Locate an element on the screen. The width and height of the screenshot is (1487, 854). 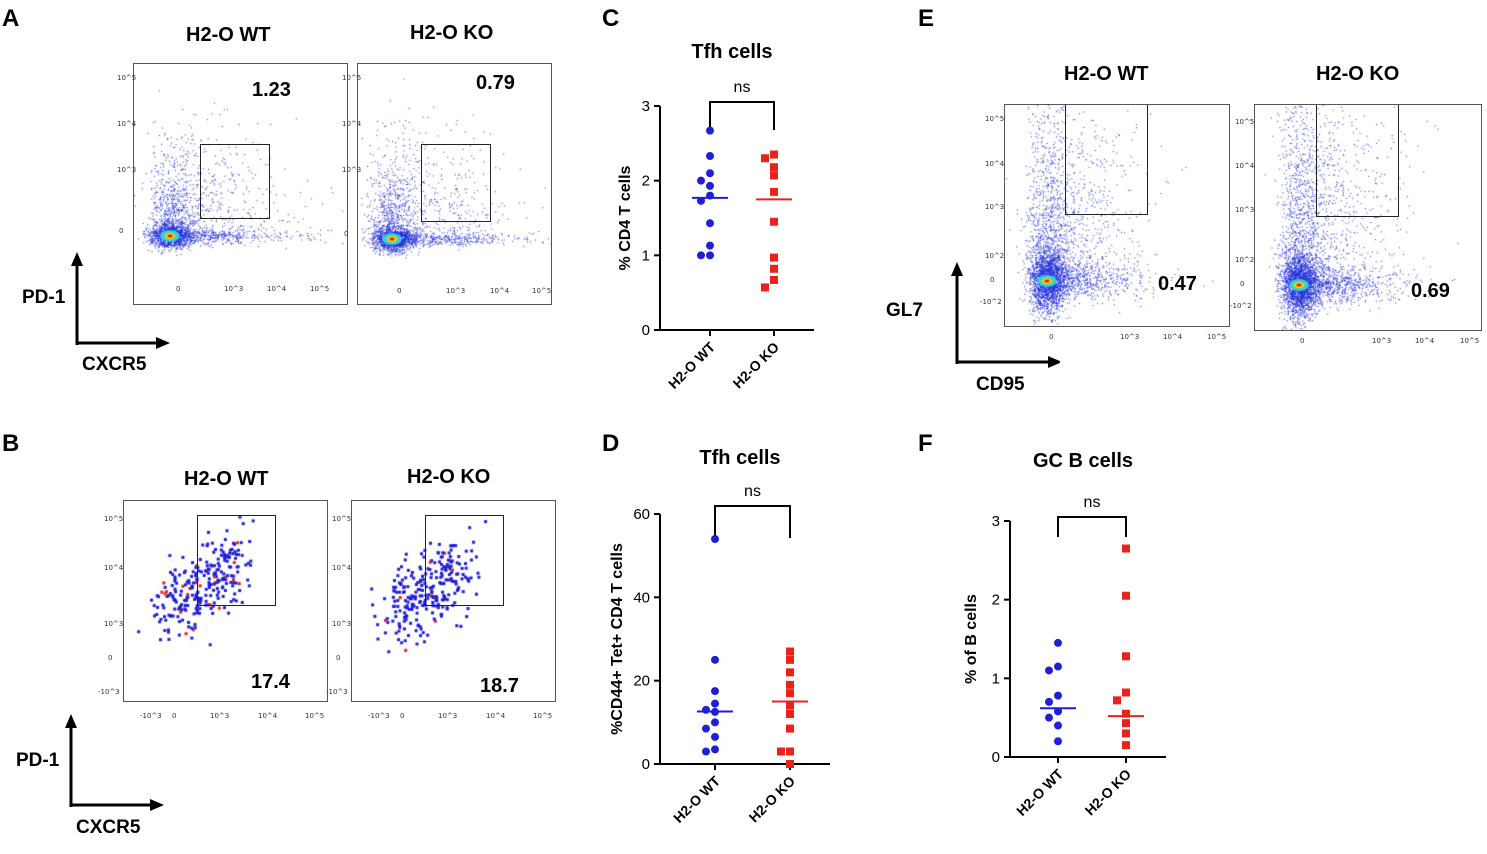
y-tick: 10^2 is located at coordinates (995, 256).